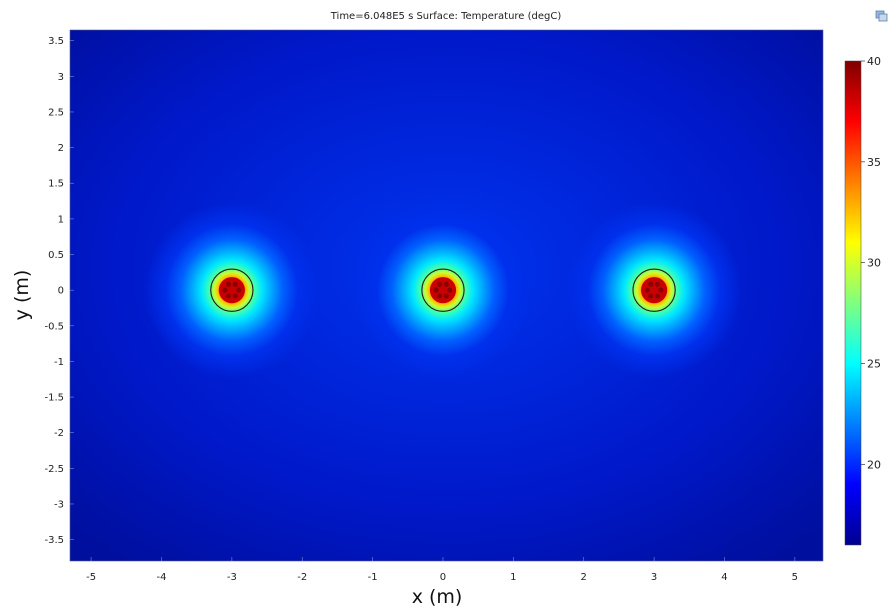  Describe the element at coordinates (54, 398) in the screenshot. I see `y-tick-label: -1.5` at that location.